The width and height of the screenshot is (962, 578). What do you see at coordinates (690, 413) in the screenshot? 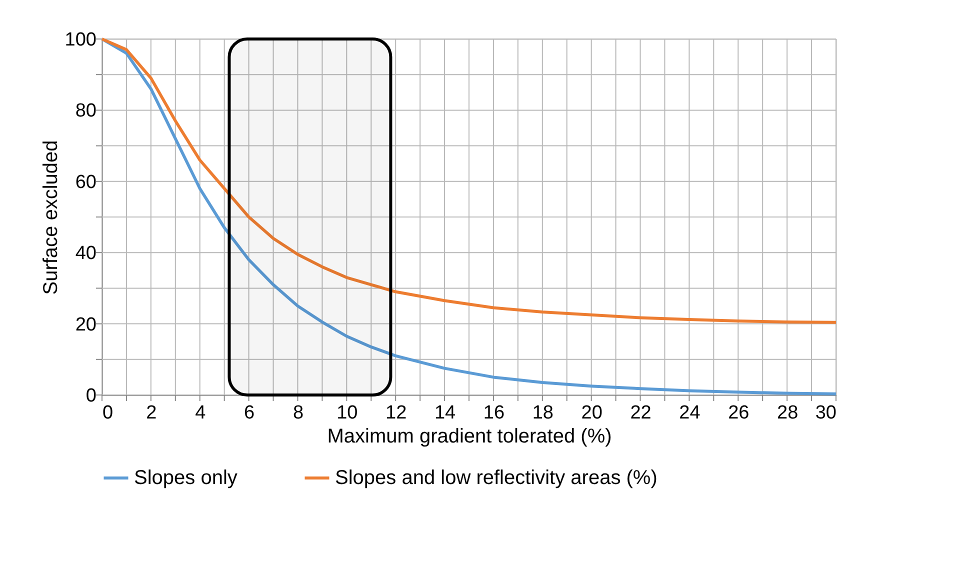
I see `x-tick-label: 24` at bounding box center [690, 413].